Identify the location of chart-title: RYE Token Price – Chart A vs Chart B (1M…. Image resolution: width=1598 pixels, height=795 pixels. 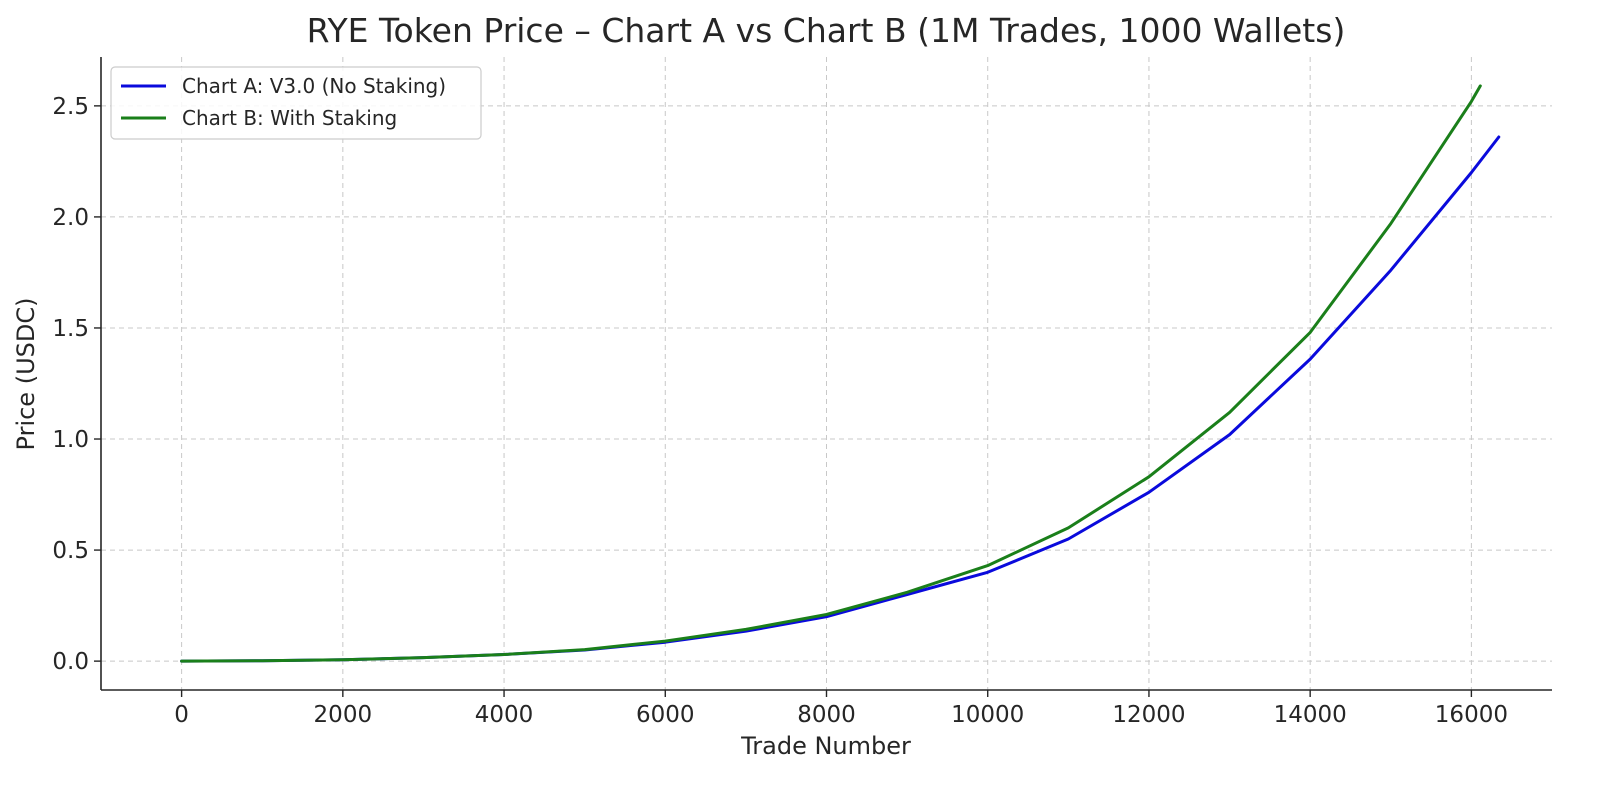
(826, 30).